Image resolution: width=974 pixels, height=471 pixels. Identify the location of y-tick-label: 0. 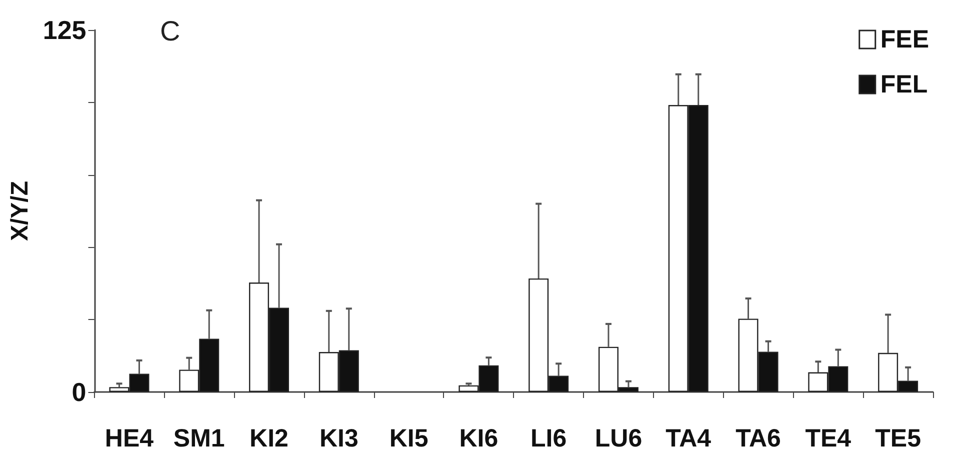
(79, 392).